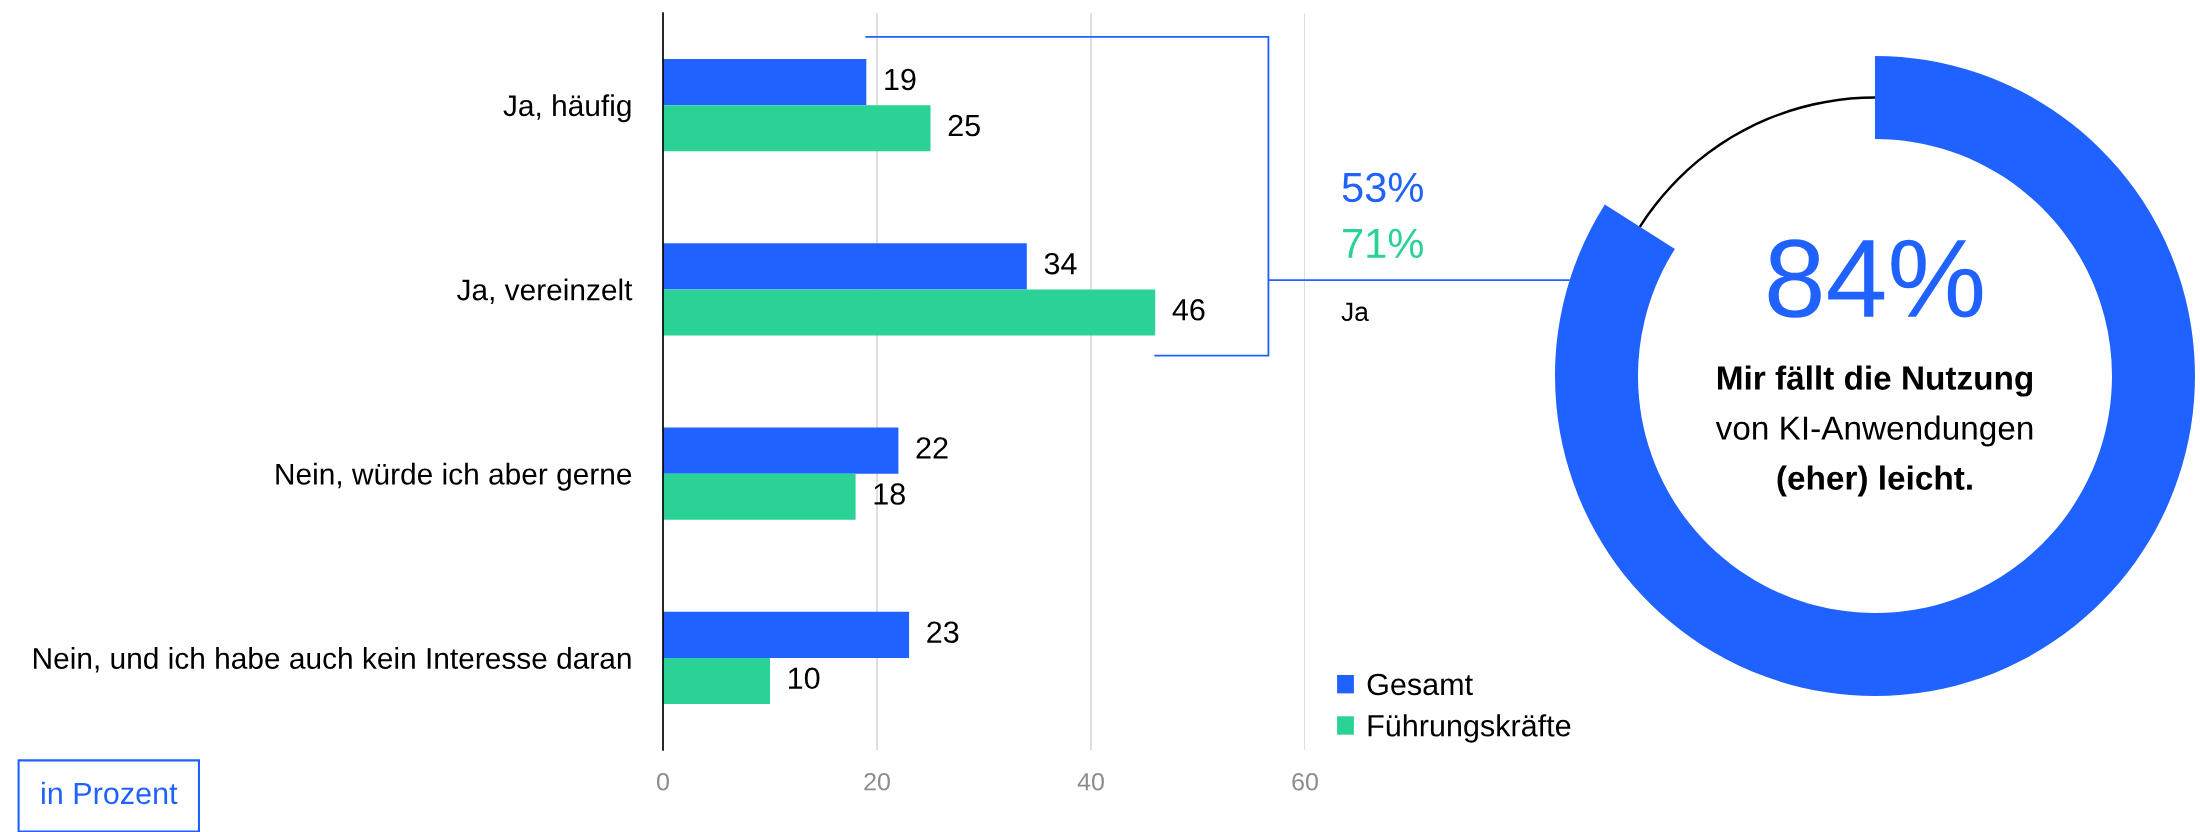 The width and height of the screenshot is (2200, 832). What do you see at coordinates (804, 678) in the screenshot?
I see `data-label: 10` at bounding box center [804, 678].